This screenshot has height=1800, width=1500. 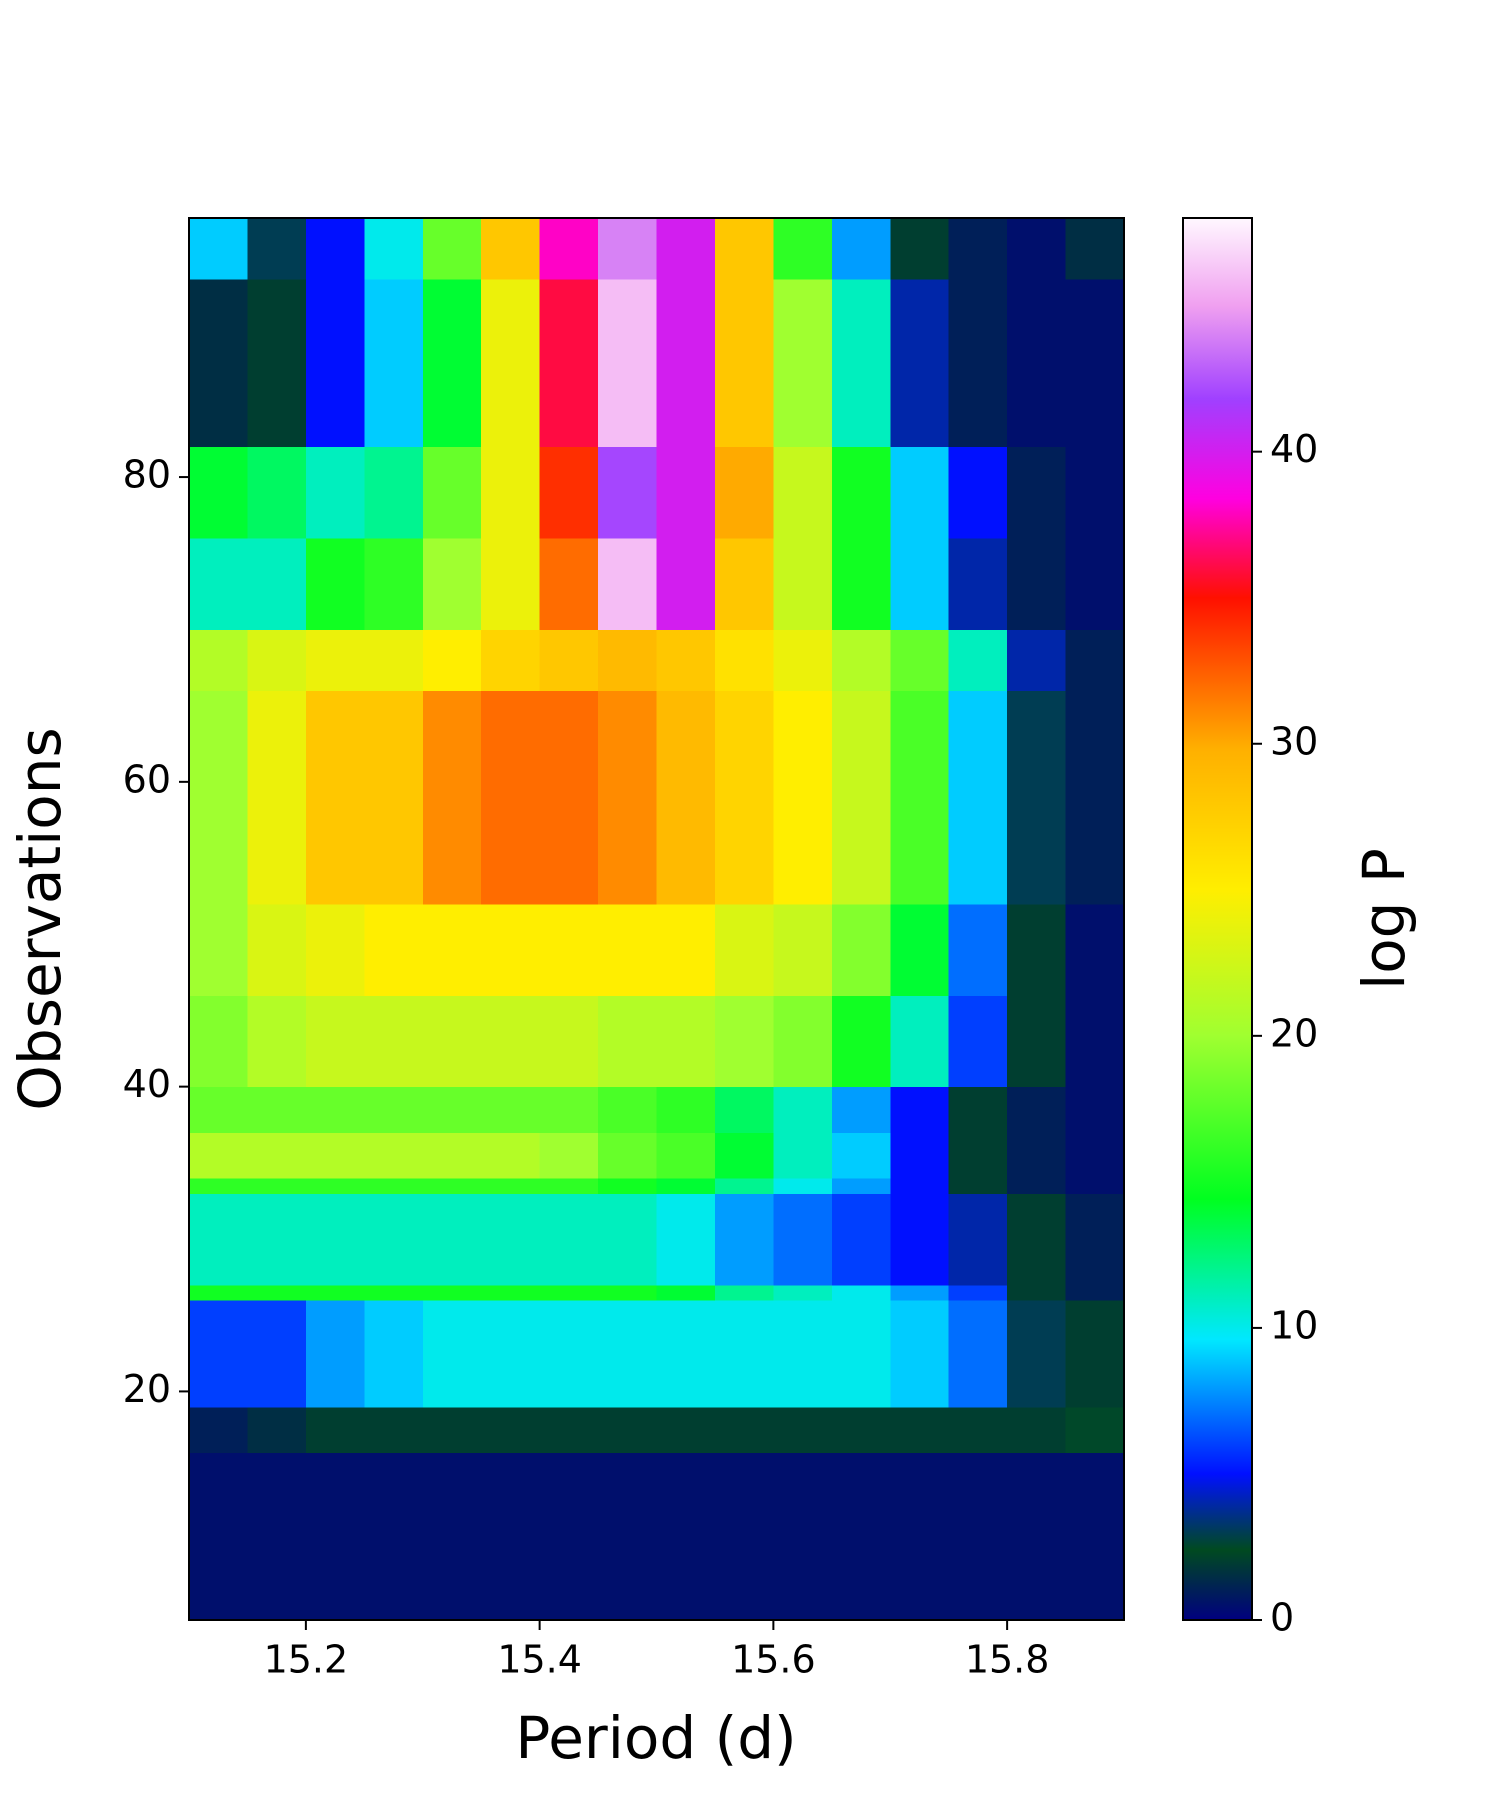 What do you see at coordinates (306, 1660) in the screenshot?
I see `x-tick-label: 15.2` at bounding box center [306, 1660].